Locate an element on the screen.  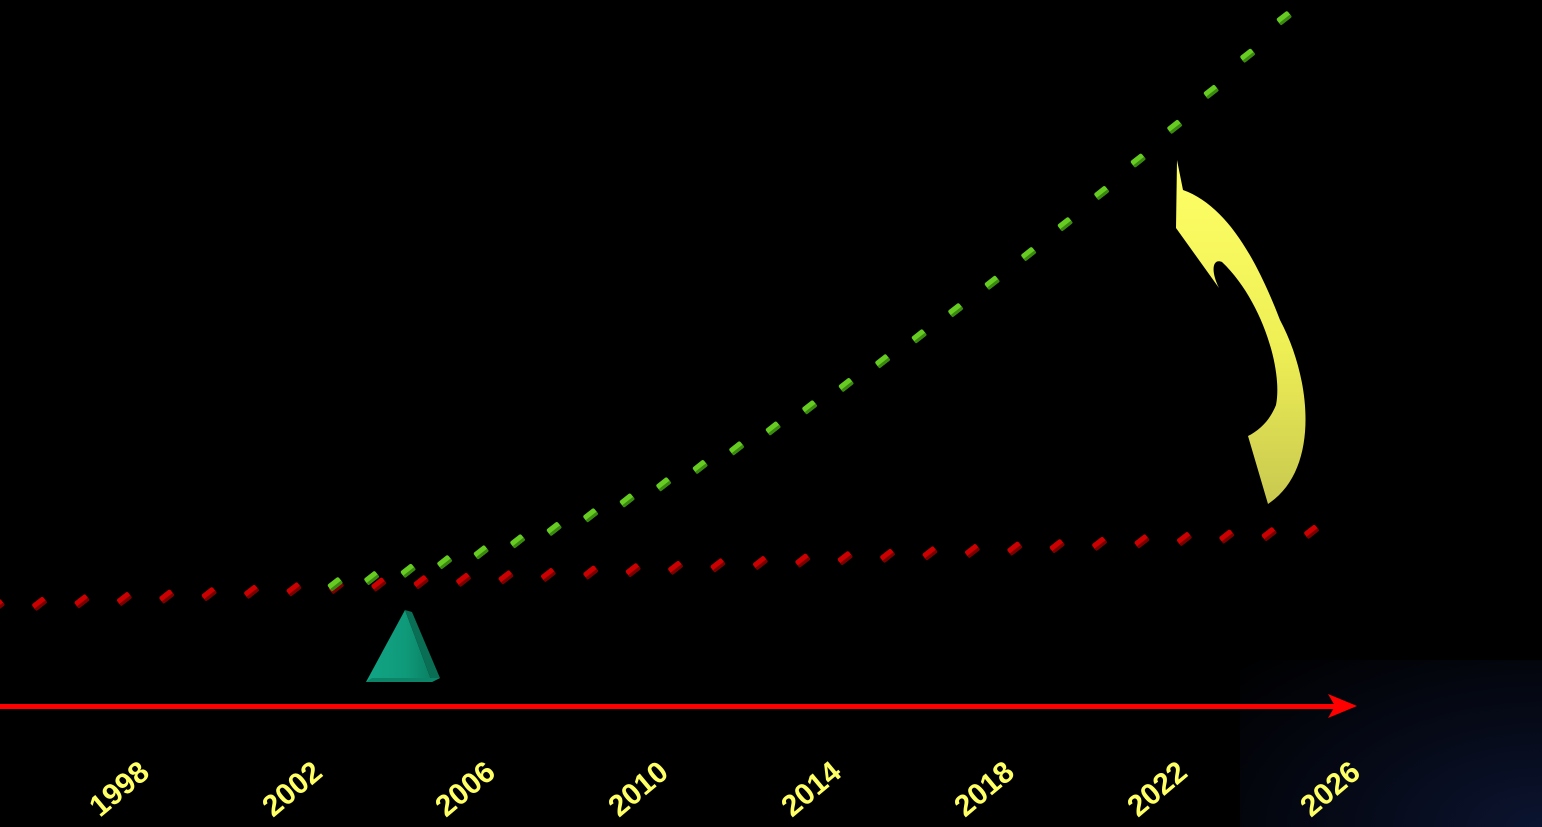
triangle-marker is located at coordinates (403, 646).